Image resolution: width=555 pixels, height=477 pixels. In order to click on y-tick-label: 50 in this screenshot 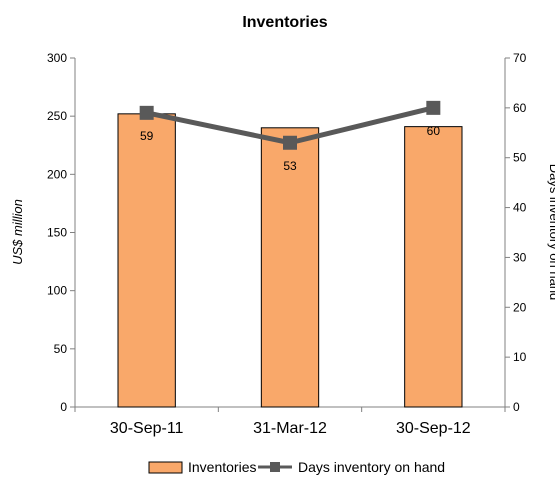, I will do `click(61, 349)`.